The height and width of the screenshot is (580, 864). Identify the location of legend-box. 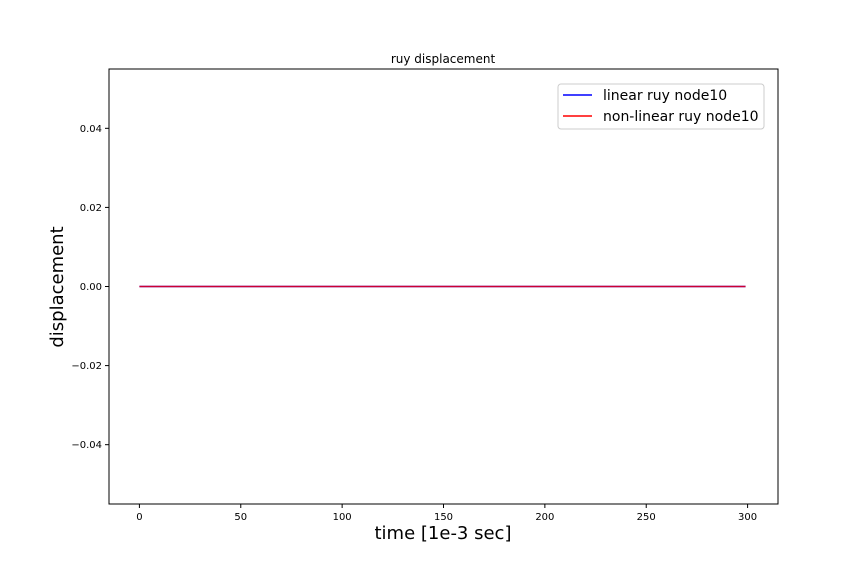
(661, 106).